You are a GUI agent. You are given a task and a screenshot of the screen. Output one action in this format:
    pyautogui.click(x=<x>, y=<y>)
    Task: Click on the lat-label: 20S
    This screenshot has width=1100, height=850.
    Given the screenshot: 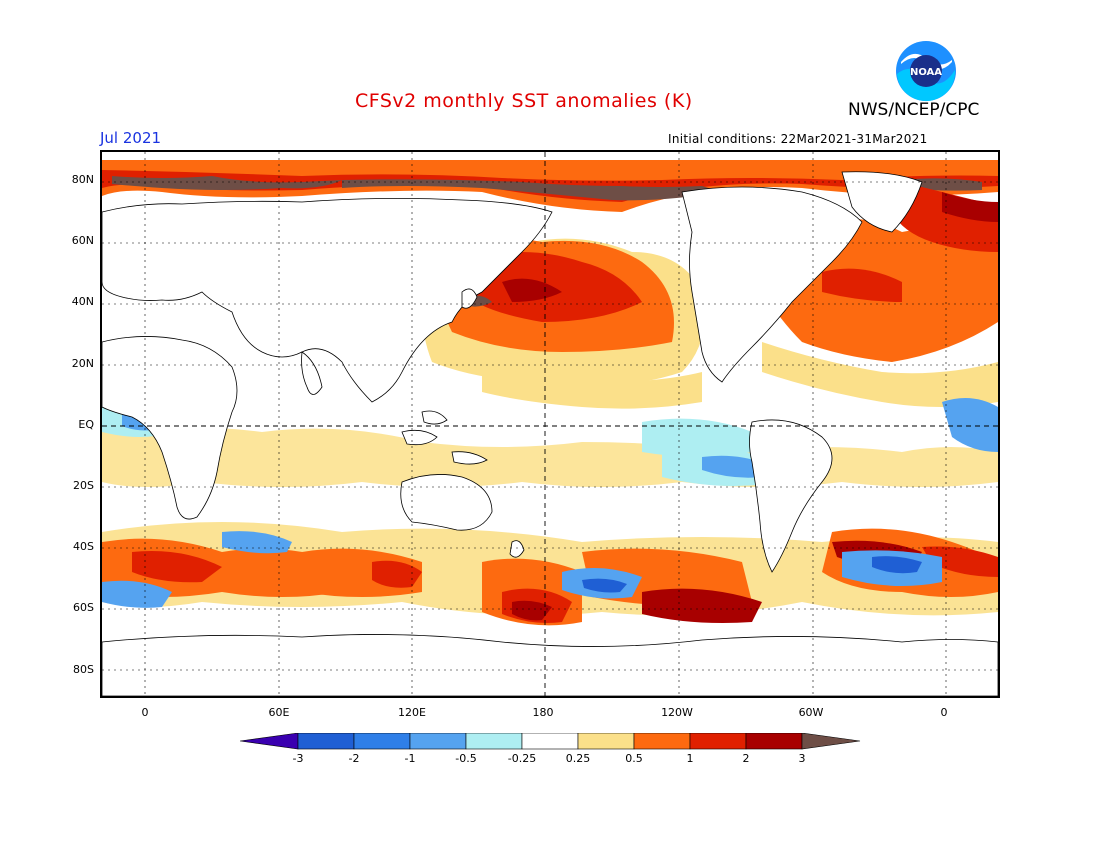 What is the action you would take?
    pyautogui.click(x=83, y=485)
    